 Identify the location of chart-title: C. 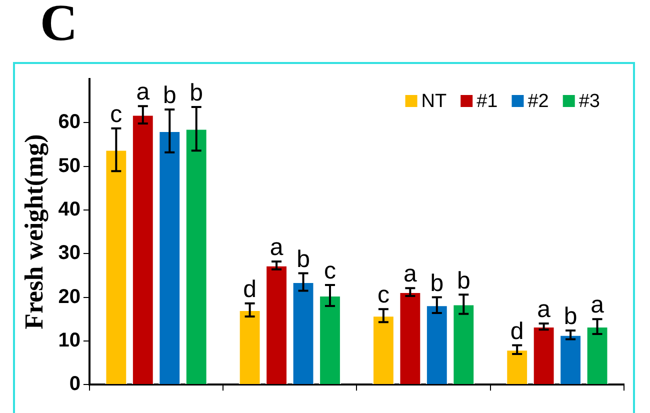
(59, 26).